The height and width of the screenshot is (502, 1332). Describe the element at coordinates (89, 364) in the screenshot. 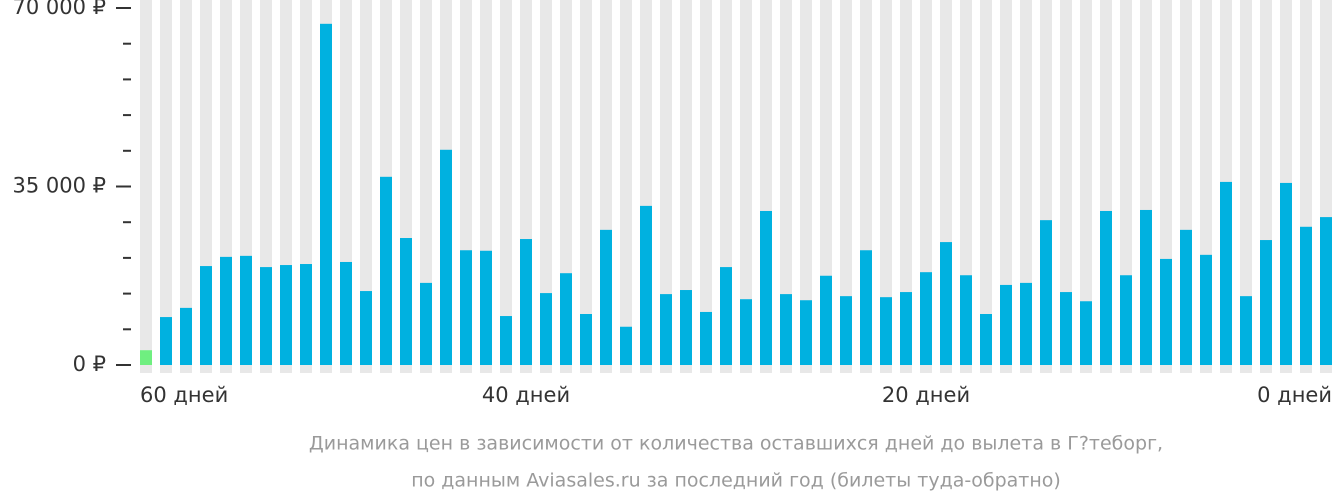

I see `y-tick-label: 0 ₽` at that location.